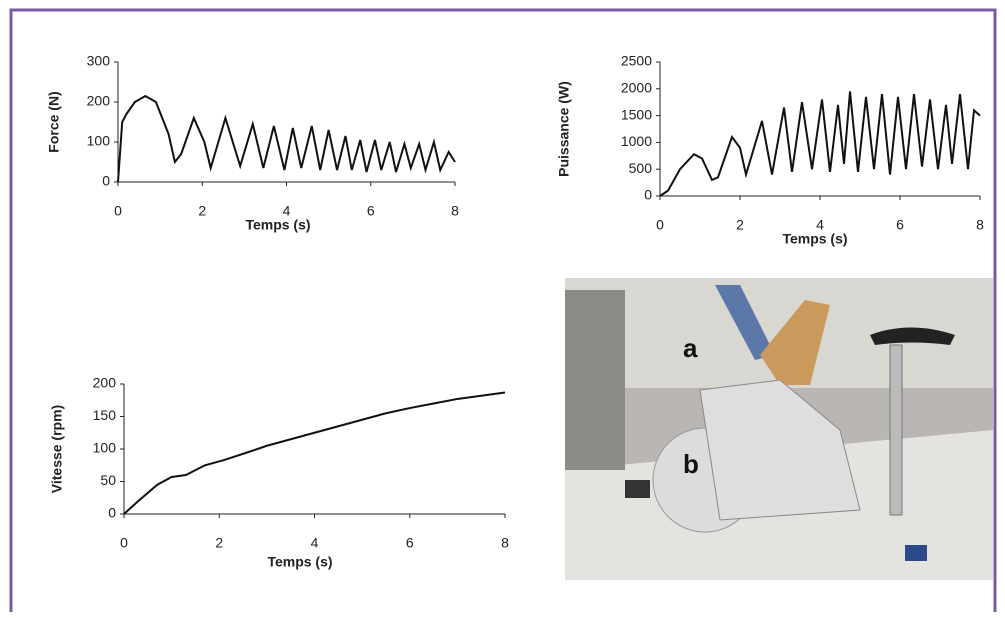 This screenshot has width=1005, height=618. Describe the element at coordinates (636, 88) in the screenshot. I see `y-tick-label: 2000` at that location.